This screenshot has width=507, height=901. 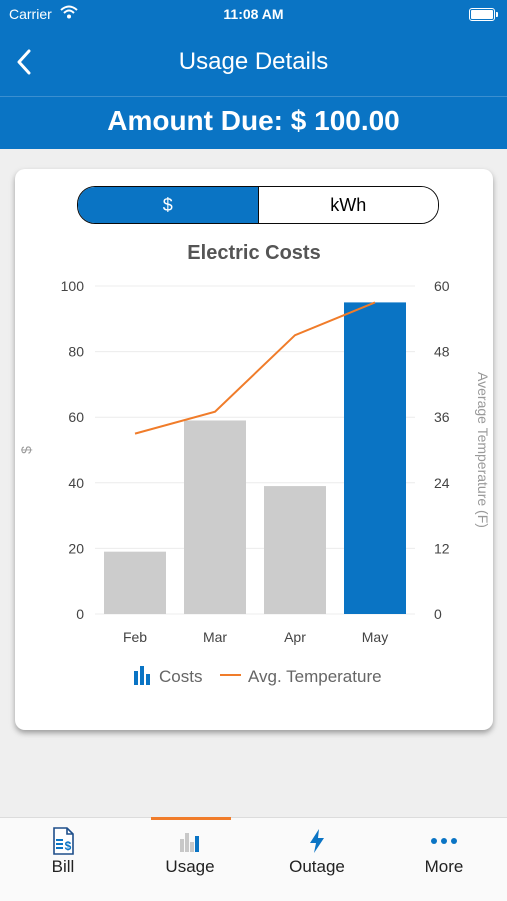 I want to click on x-tick-label: Feb, so click(x=135, y=637).